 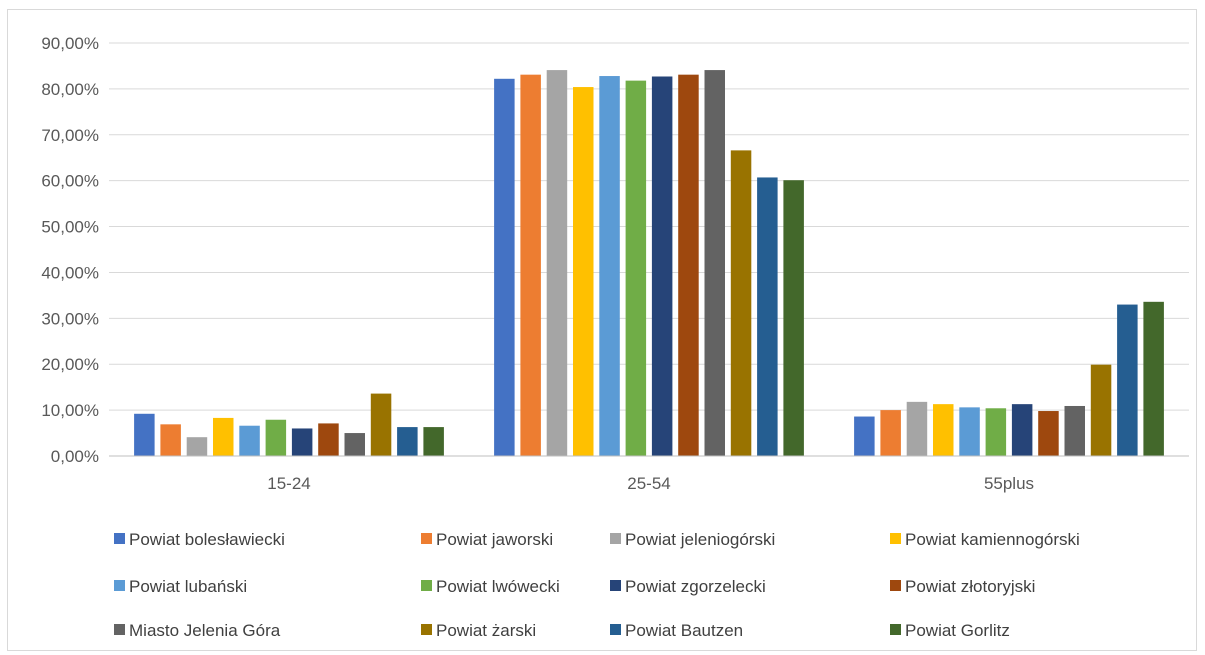 I want to click on legend-label: Powiat zgorzelecki, so click(x=695, y=586).